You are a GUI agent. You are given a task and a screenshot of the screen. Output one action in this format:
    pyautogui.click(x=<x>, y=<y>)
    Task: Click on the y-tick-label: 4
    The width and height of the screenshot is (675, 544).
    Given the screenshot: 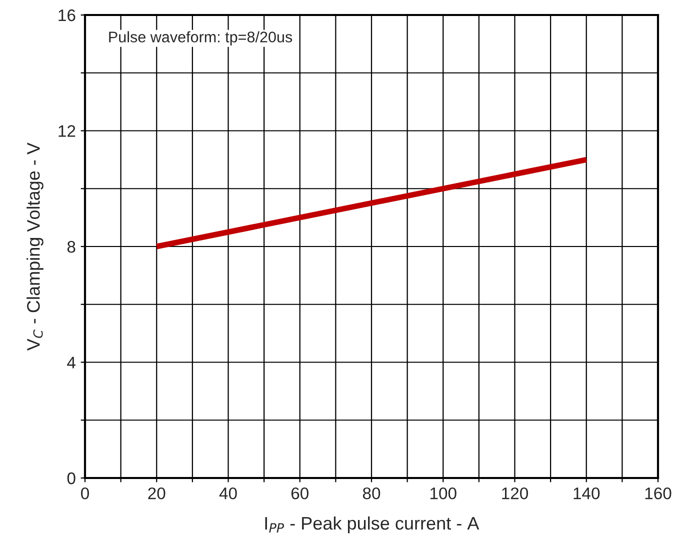 What is the action you would take?
    pyautogui.click(x=71, y=362)
    